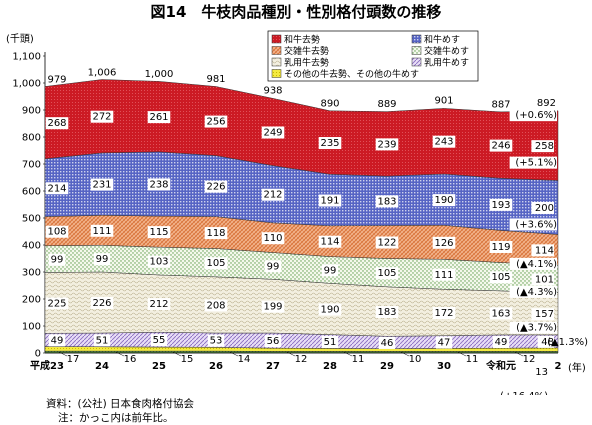  I want to click on data-label-和牛去勢: 243, so click(443, 142).